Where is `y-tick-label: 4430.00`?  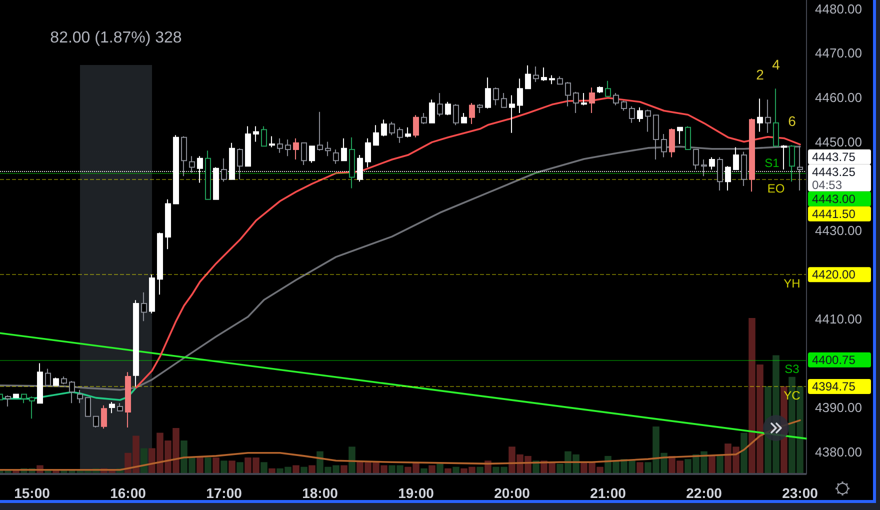 y-tick-label: 4430.00 is located at coordinates (838, 230).